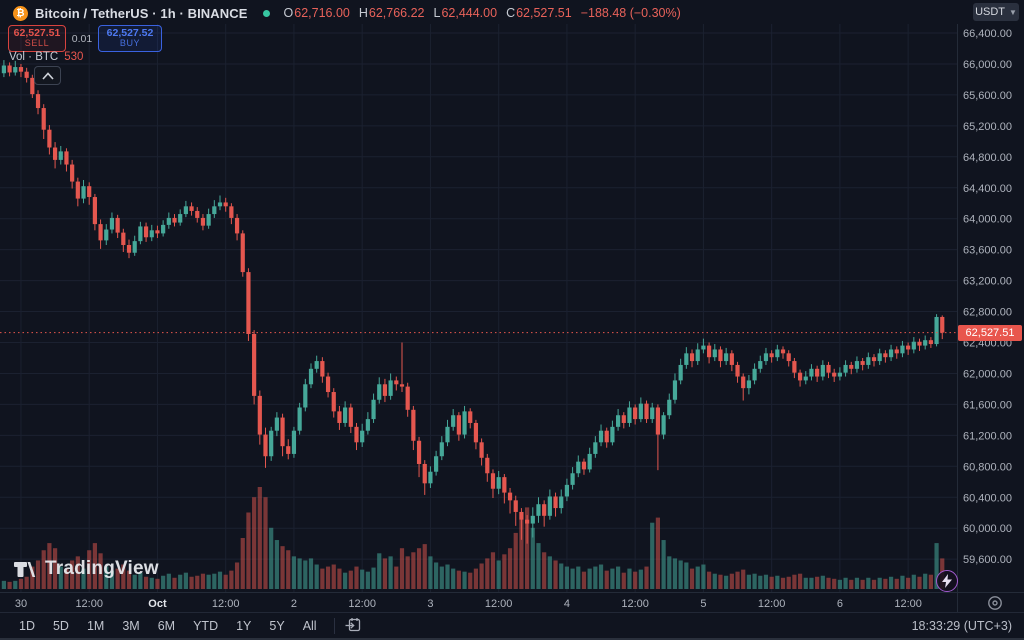  I want to click on sell-button: 62,527.51 SELL, so click(37, 38).